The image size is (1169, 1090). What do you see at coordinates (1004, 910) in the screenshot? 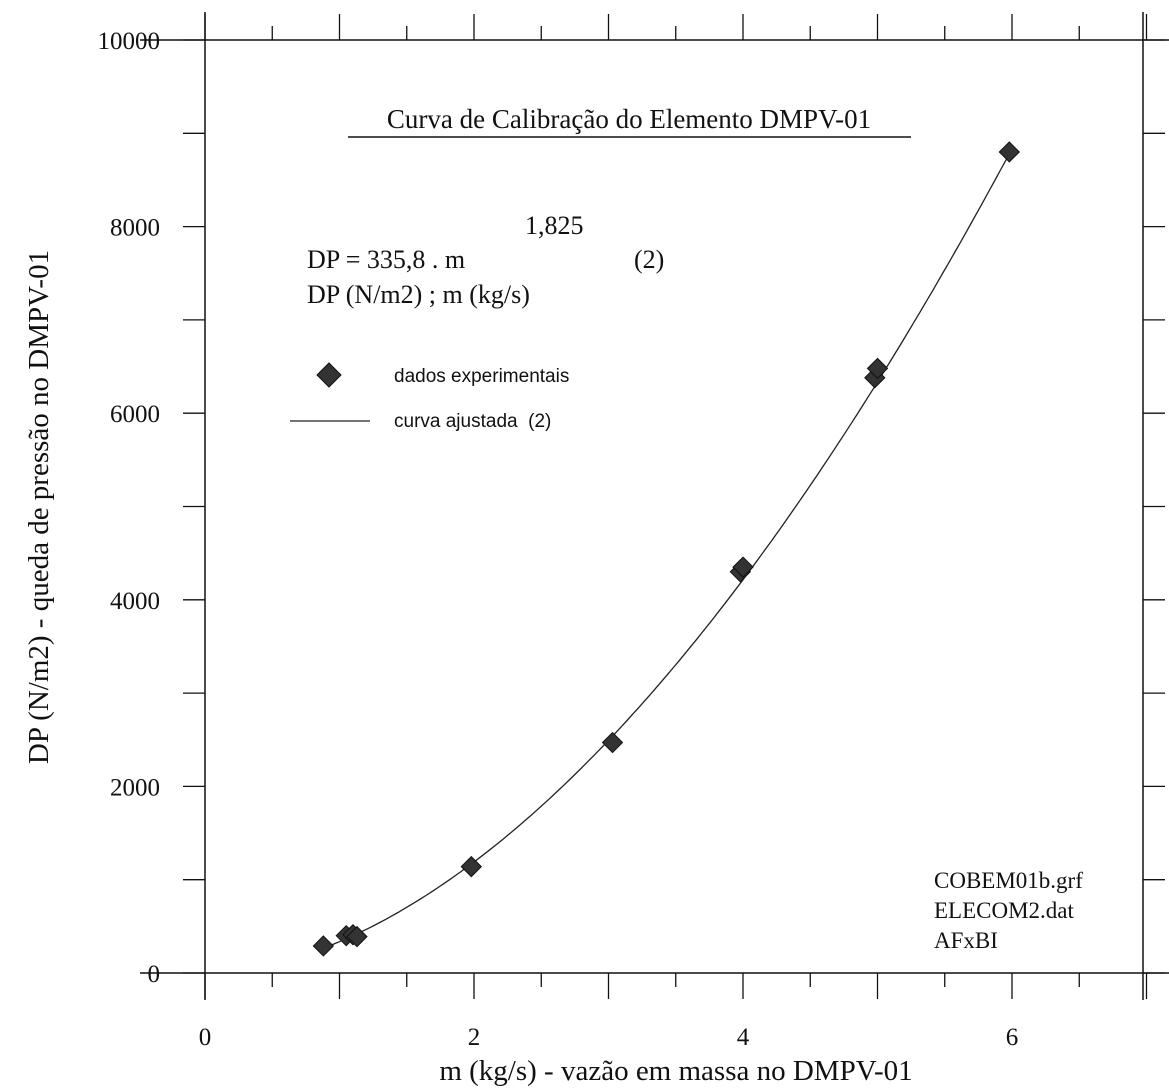
I see `file-label-dat: ELECOM2.dat` at bounding box center [1004, 910].